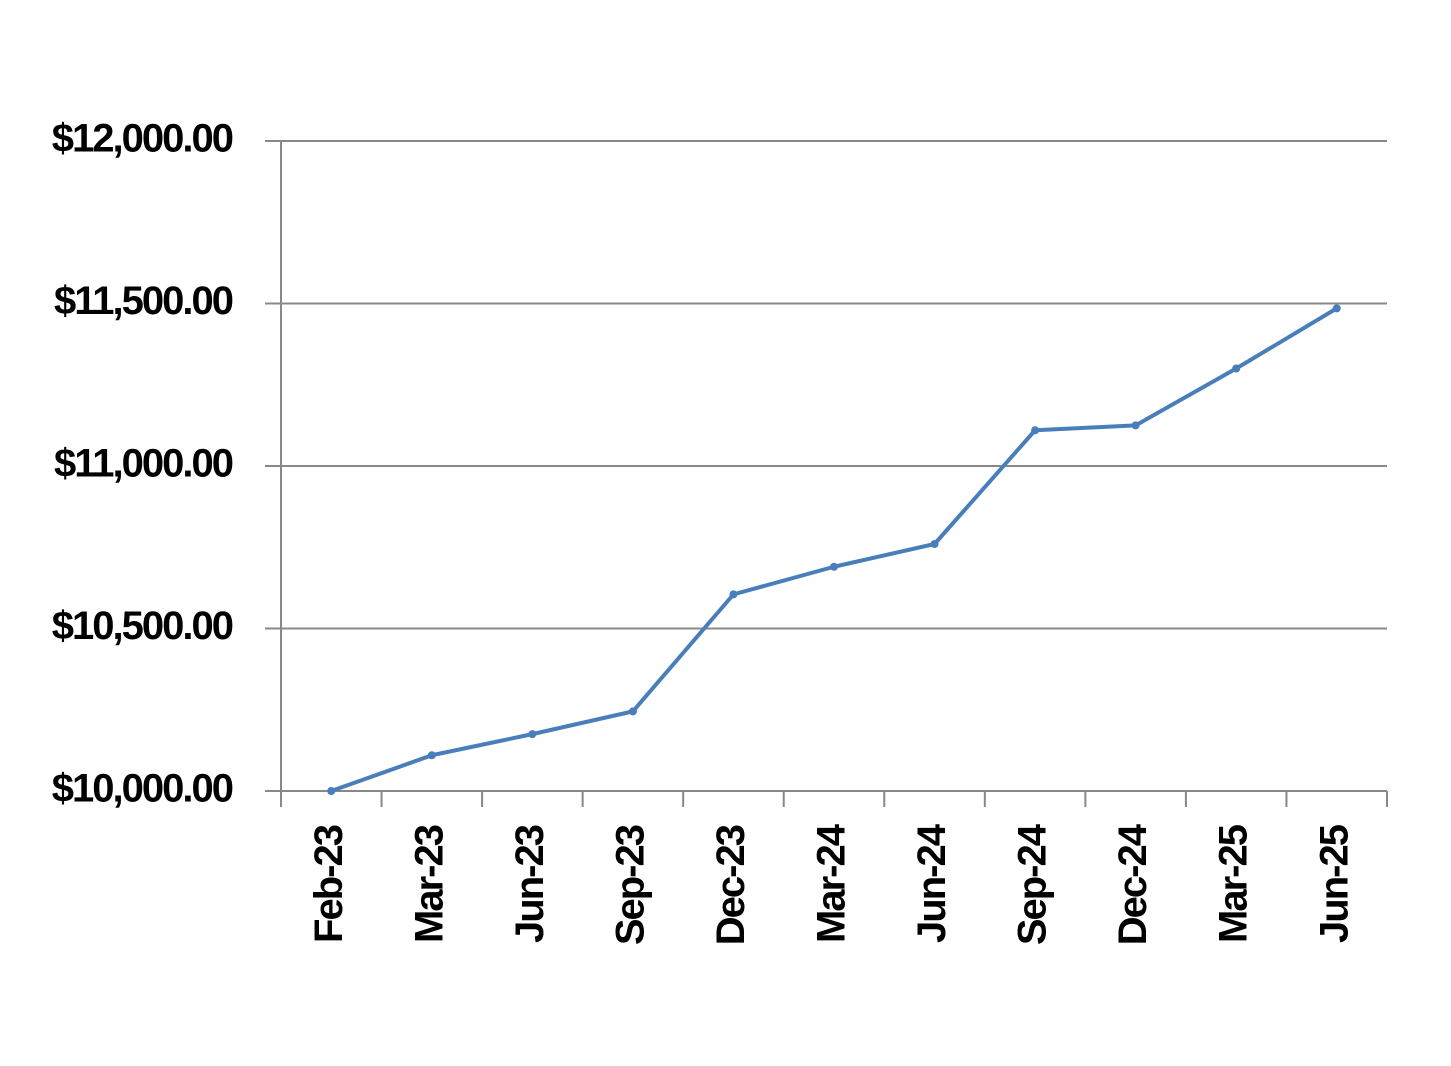 This screenshot has width=1451, height=1066. Describe the element at coordinates (1334, 883) in the screenshot. I see `x-tick-label: Jun-25` at that location.